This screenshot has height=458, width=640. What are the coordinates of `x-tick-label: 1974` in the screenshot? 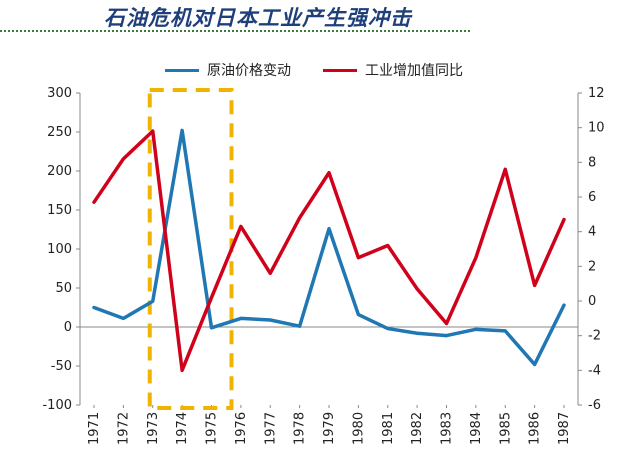 It's located at (182, 428).